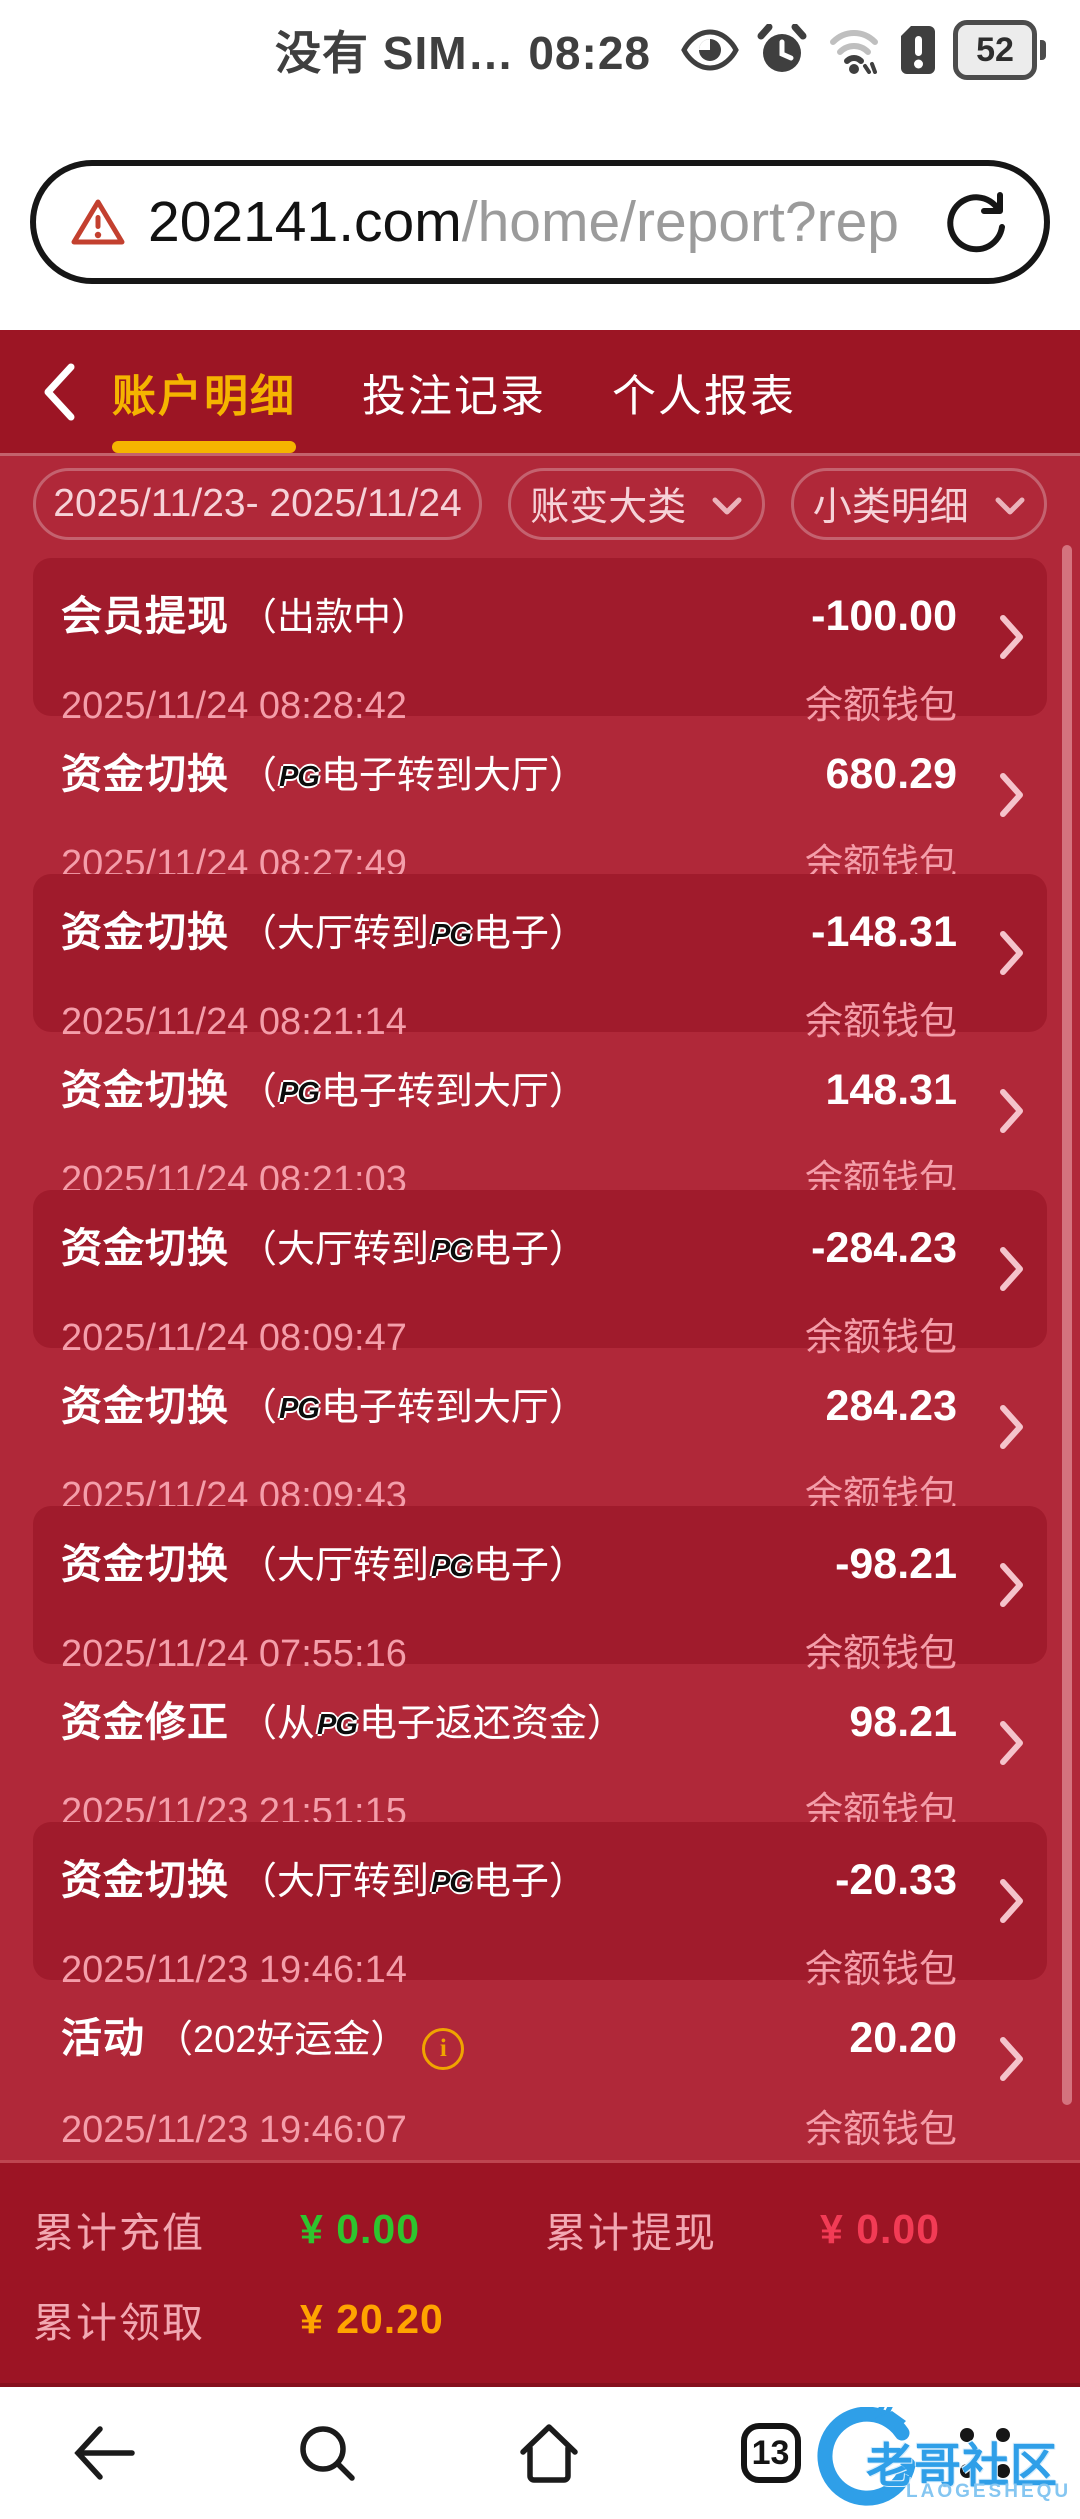 The width and height of the screenshot is (1080, 2519). Describe the element at coordinates (995, 50) in the screenshot. I see `battery-percent: 52` at that location.